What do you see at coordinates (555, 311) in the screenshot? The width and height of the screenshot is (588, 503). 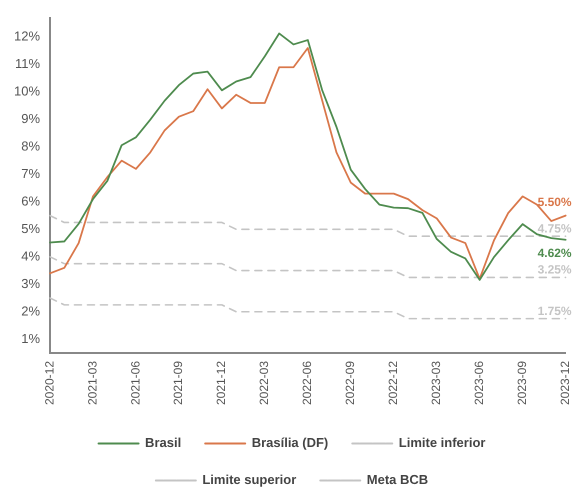 I see `data-label: 1.75%` at bounding box center [555, 311].